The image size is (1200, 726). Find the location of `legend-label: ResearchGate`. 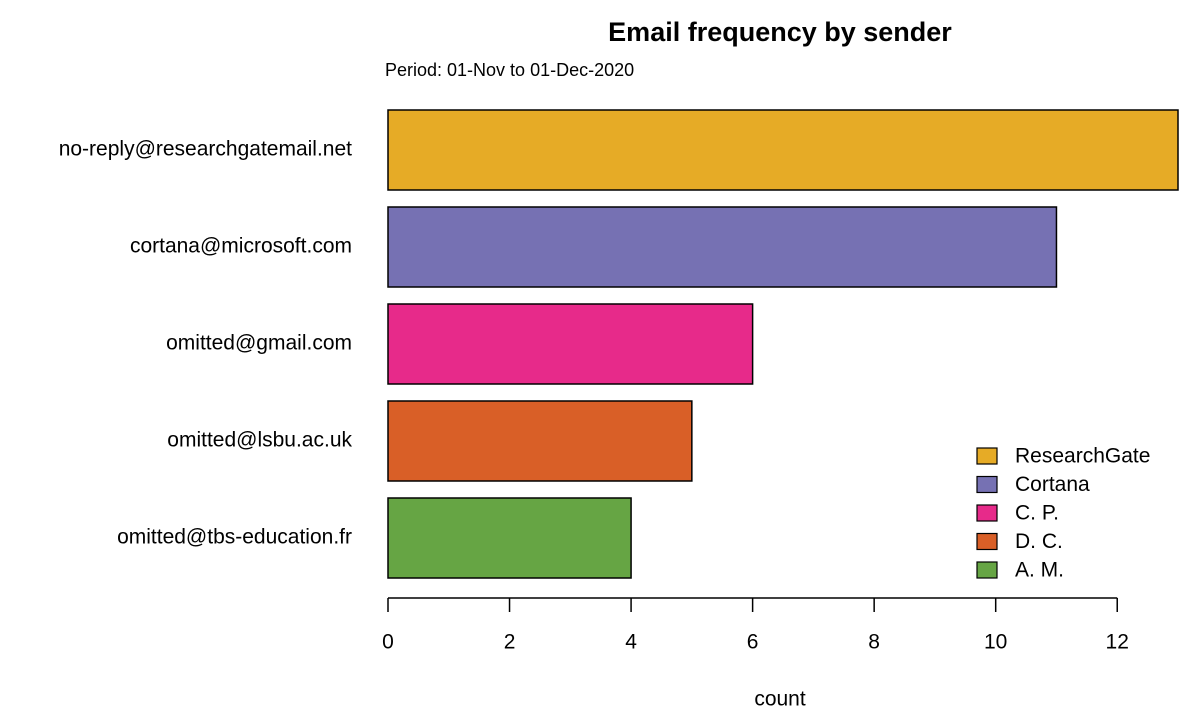

legend-label: ResearchGate is located at coordinates (1082, 456).